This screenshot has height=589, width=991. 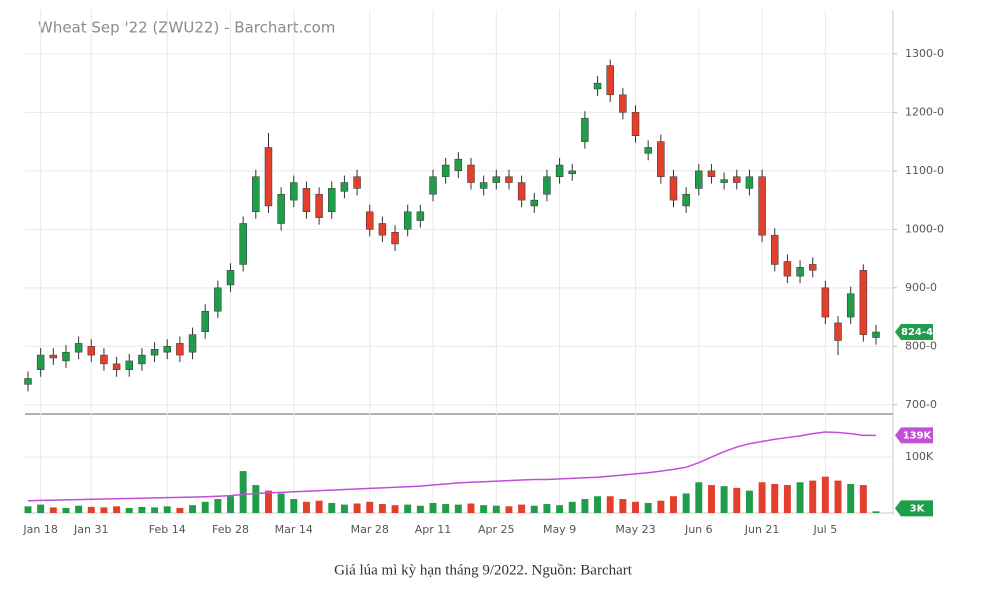 What do you see at coordinates (451, 466) in the screenshot?
I see `volume-ma-line` at bounding box center [451, 466].